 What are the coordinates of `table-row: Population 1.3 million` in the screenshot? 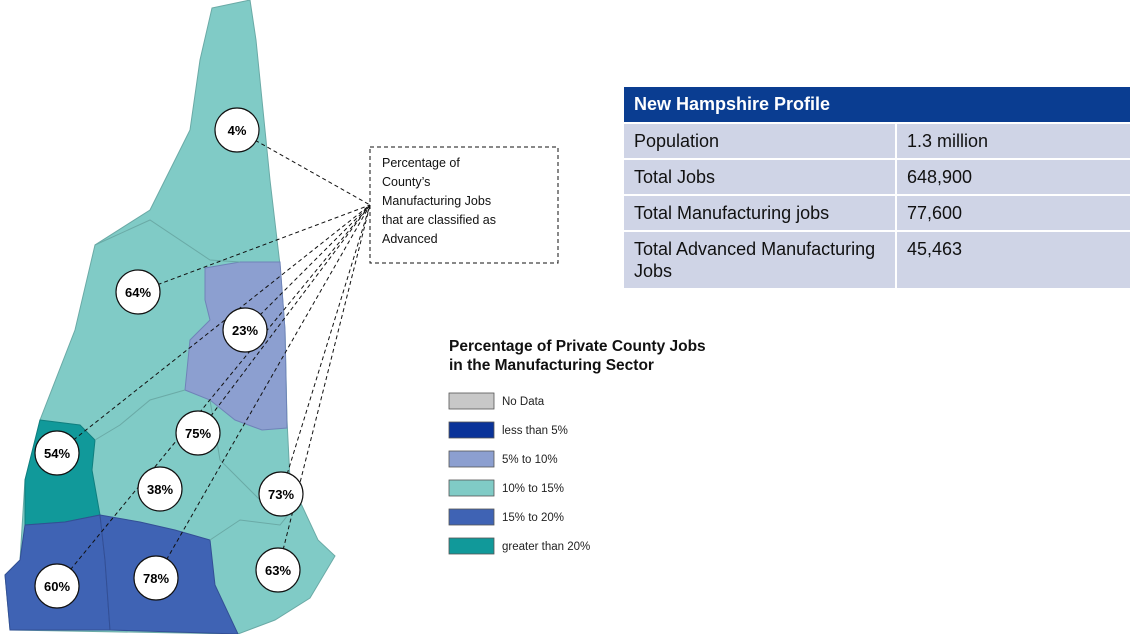 It's located at (877, 141).